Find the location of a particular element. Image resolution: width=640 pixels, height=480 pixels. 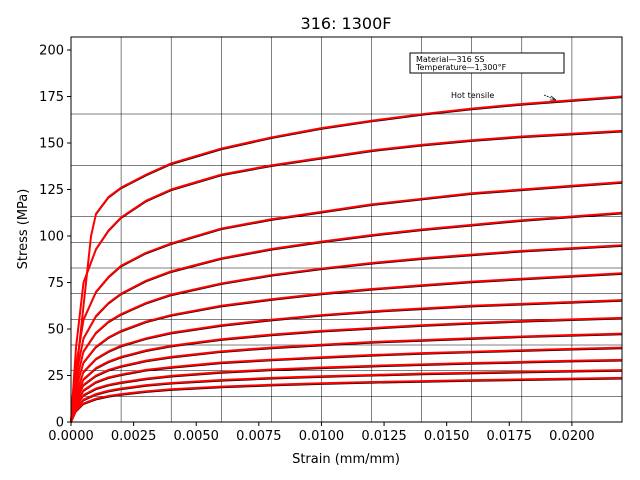

hot-tensile-arrow is located at coordinates (550, 97).